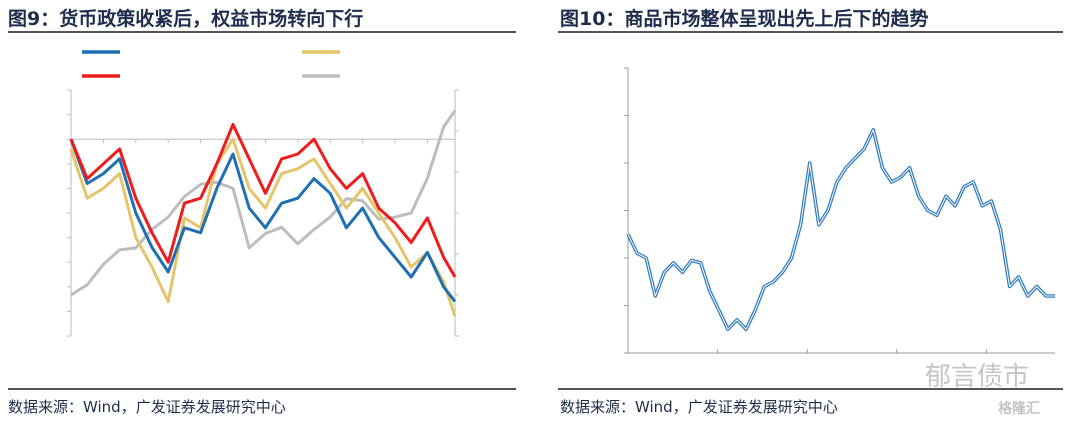 This screenshot has height=424, width=1080. What do you see at coordinates (977, 377) in the screenshot?
I see `watermark: 郁言债市` at bounding box center [977, 377].